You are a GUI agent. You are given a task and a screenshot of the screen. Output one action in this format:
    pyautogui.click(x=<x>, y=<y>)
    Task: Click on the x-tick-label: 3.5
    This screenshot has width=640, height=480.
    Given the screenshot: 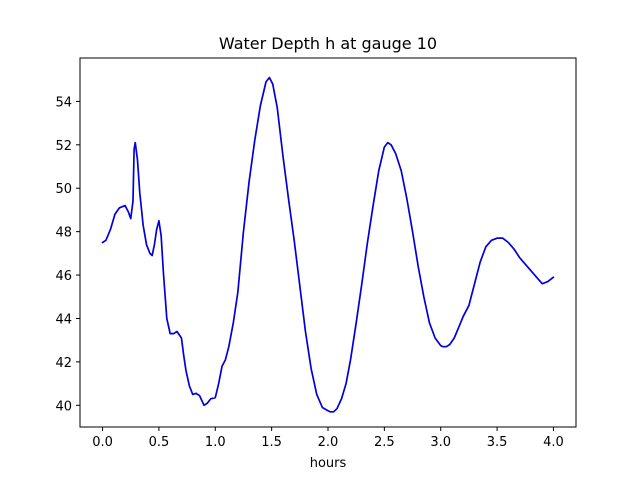 What is the action you would take?
    pyautogui.click(x=497, y=442)
    